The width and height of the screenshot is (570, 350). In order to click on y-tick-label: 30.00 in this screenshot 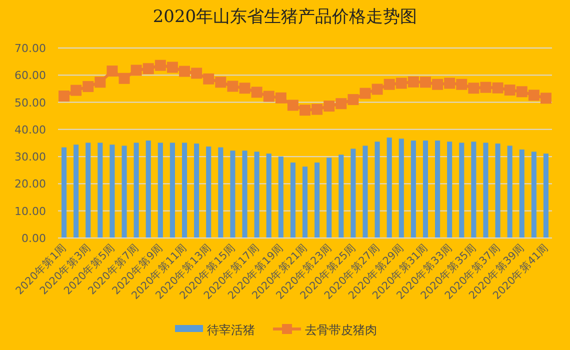, I will do `click(30, 157)`.